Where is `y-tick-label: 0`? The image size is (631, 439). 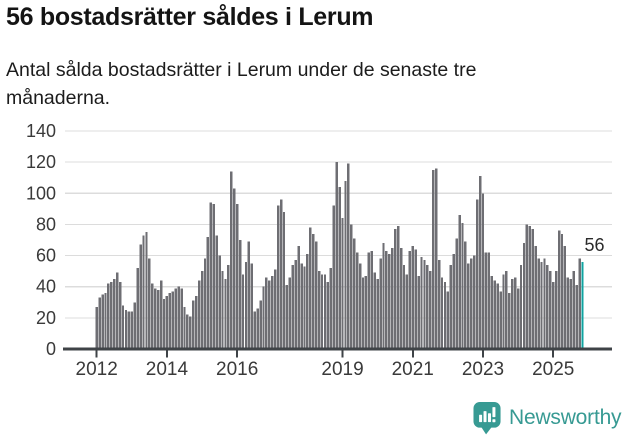
y-tick-label: 0 is located at coordinates (51, 349).